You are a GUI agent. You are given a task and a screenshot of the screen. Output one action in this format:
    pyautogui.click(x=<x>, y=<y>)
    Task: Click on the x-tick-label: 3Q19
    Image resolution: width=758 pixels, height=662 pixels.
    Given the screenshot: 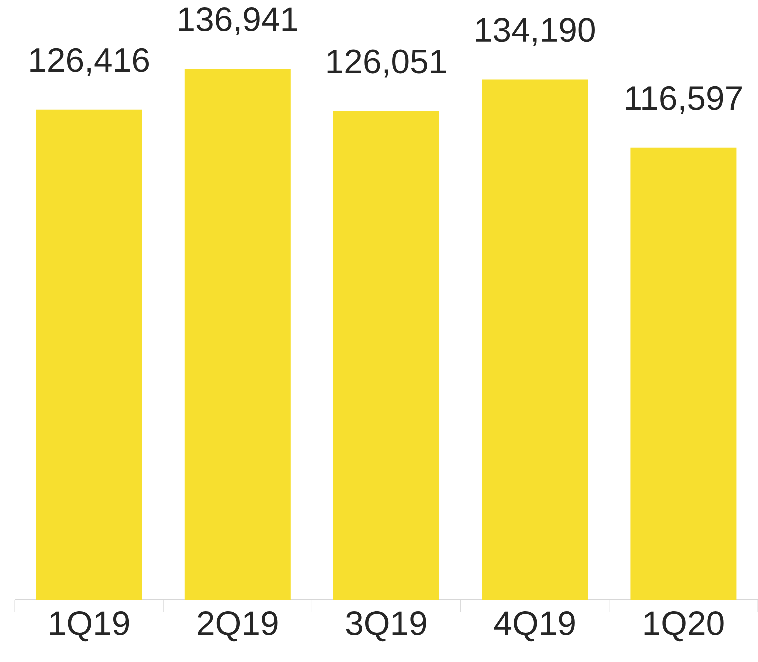 What is the action you would take?
    pyautogui.click(x=386, y=627)
    